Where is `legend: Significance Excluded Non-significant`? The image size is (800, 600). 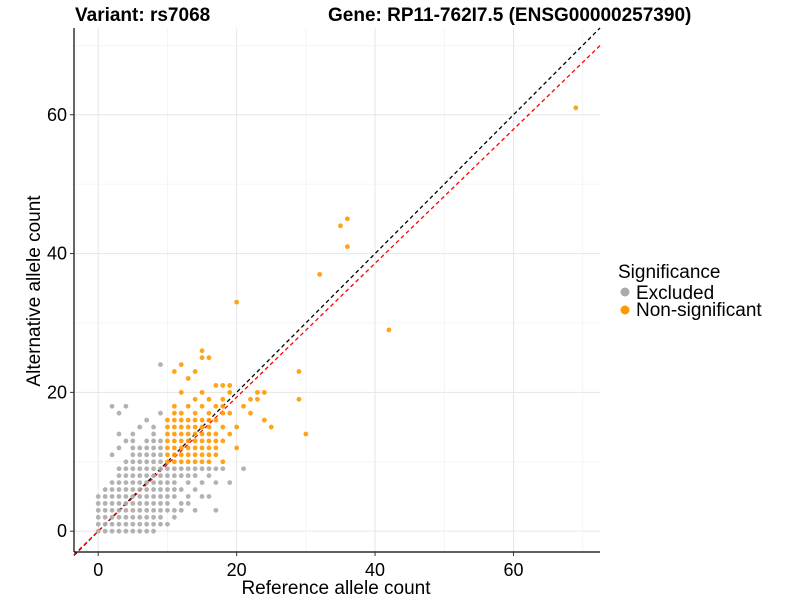
legend: Significance Excluded Non-significant is located at coordinates (690, 291).